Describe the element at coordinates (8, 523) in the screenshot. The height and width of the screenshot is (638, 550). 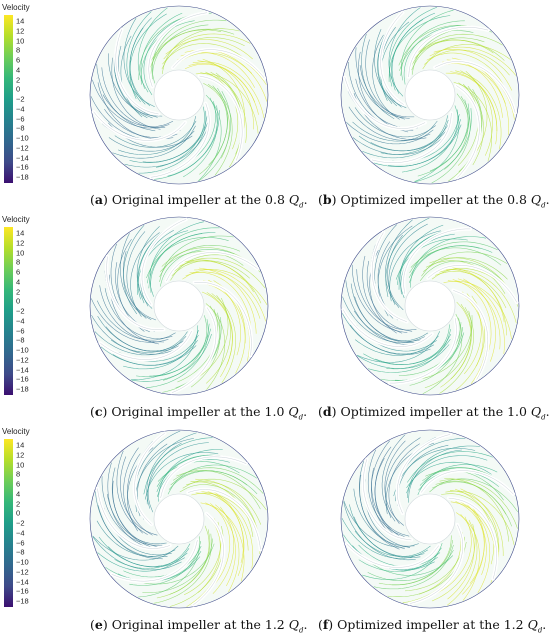
I see `colorbar-gradient` at that location.